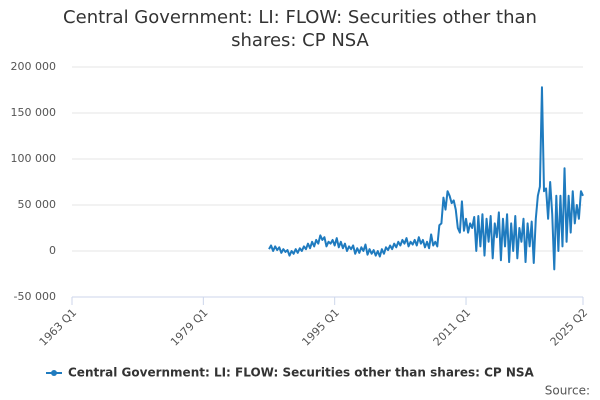 The image size is (600, 400). Describe the element at coordinates (52, 250) in the screenshot. I see `y-tick-label: 0` at that location.